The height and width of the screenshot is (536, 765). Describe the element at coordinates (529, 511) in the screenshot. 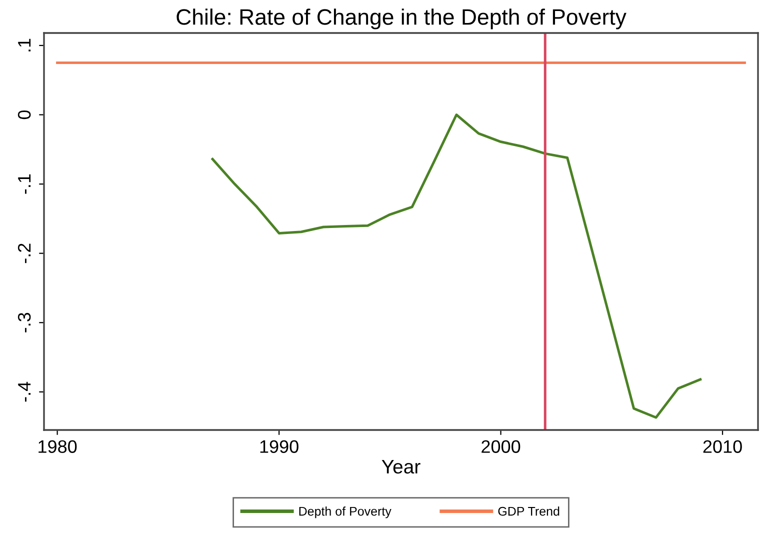

I see `legend-label: GDP Trend` at that location.